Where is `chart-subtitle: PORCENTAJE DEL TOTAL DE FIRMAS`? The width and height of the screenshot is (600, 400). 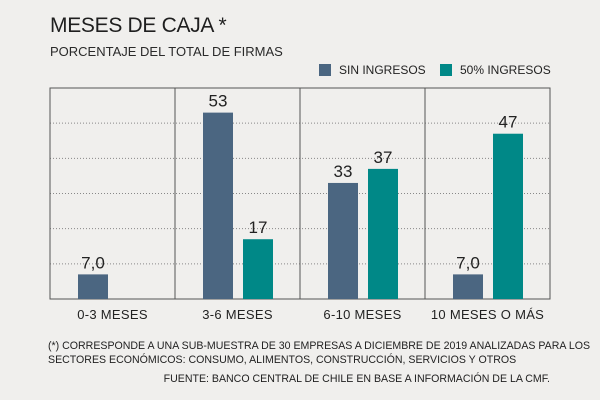
chart-subtitle: PORCENTAJE DEL TOTAL DE FIRMAS is located at coordinates (166, 51).